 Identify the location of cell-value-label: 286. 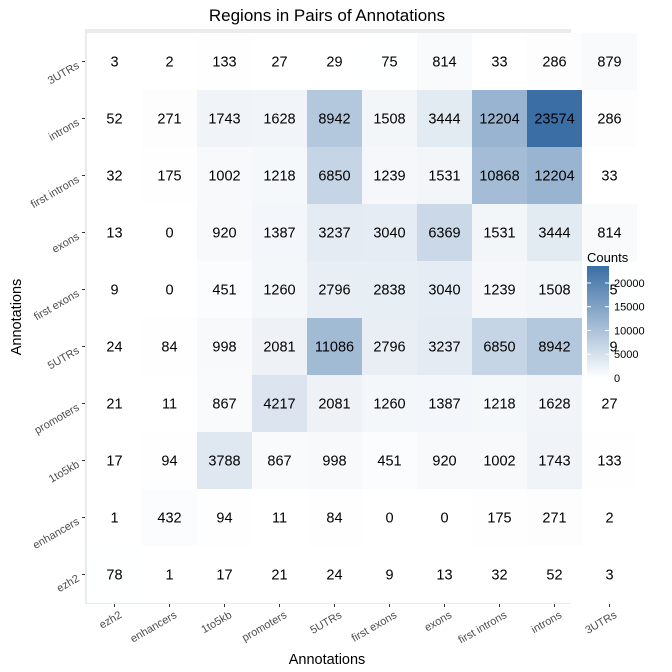
(554, 63).